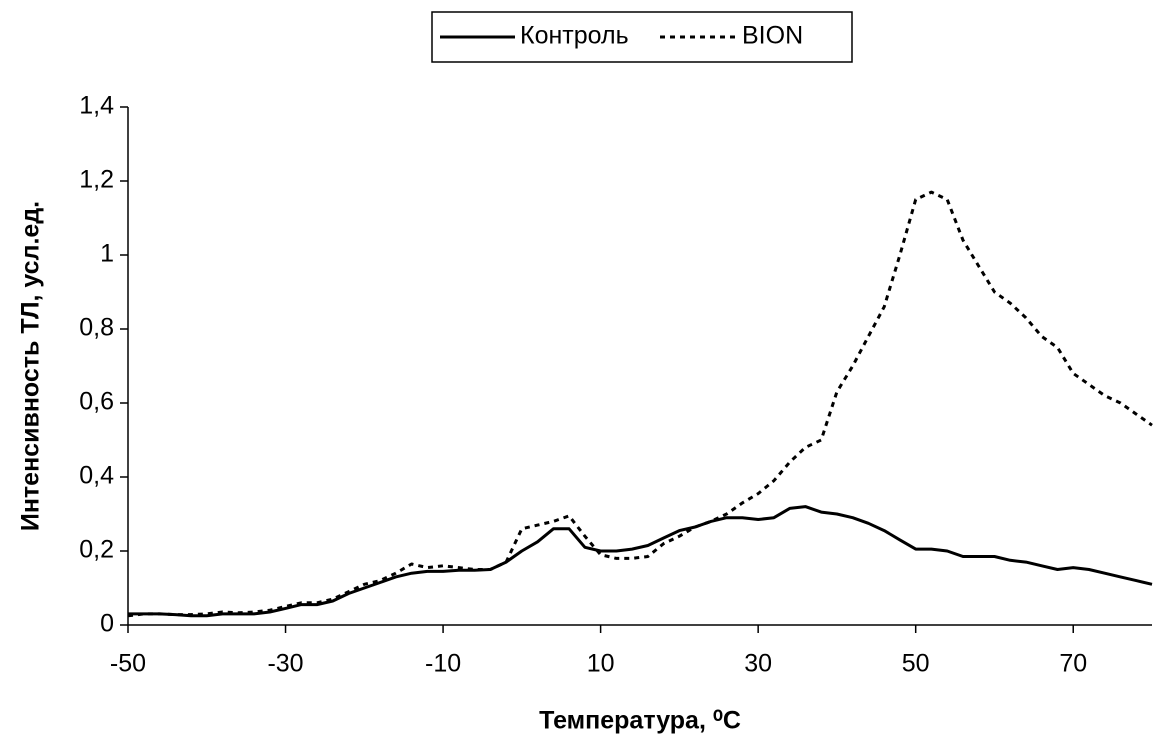 Image resolution: width=1153 pixels, height=745 pixels. Describe the element at coordinates (96, 402) in the screenshot. I see `y-tick-label: 0,6` at that location.